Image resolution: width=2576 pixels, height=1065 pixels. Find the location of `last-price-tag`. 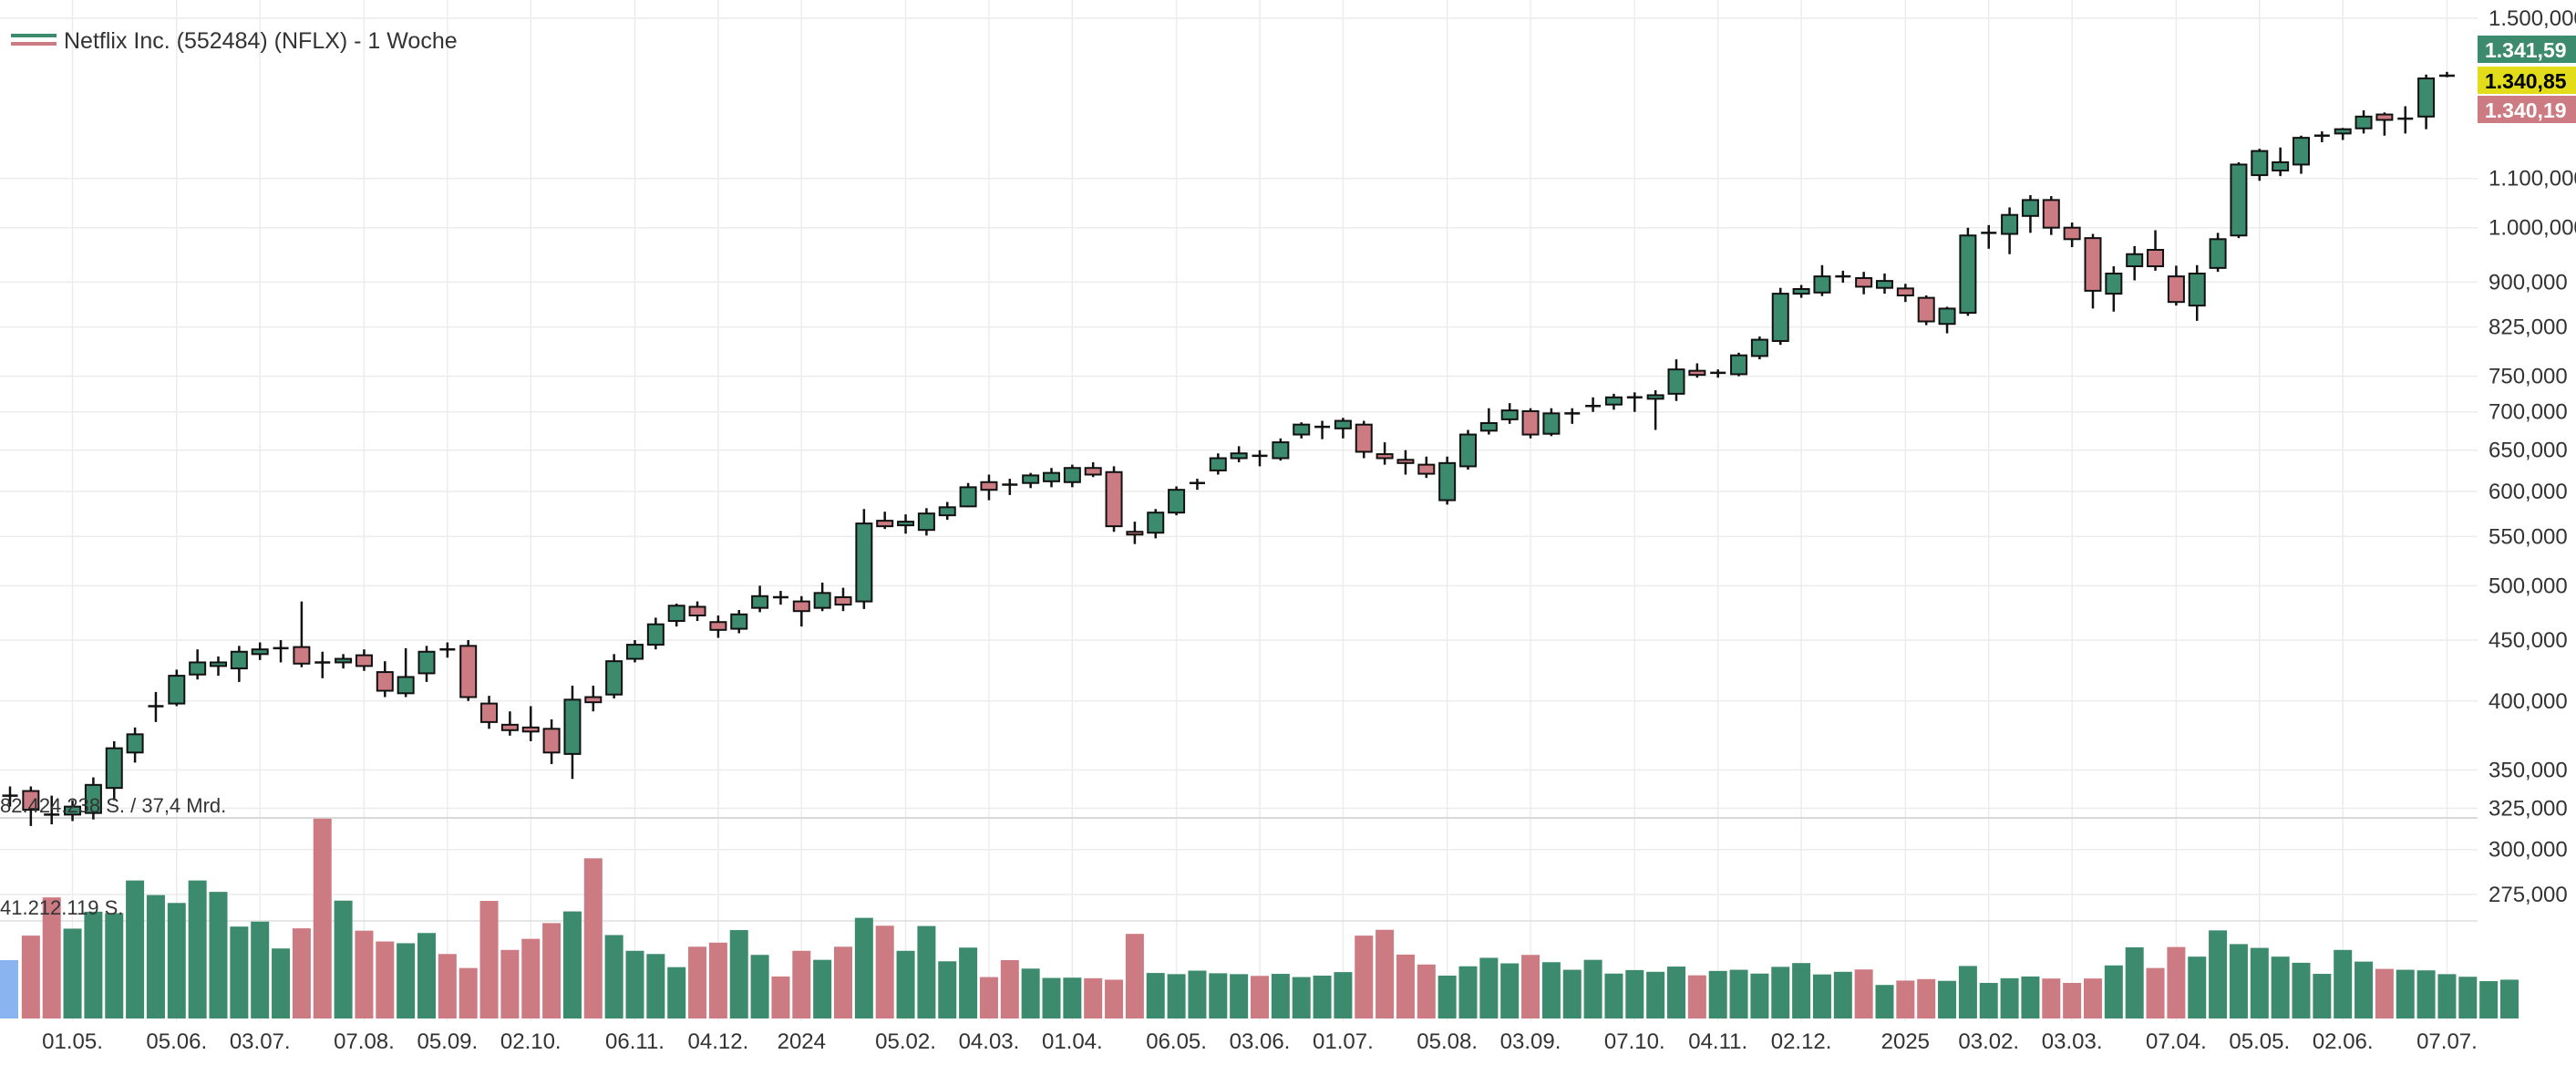

last-price-tag is located at coordinates (2527, 49).